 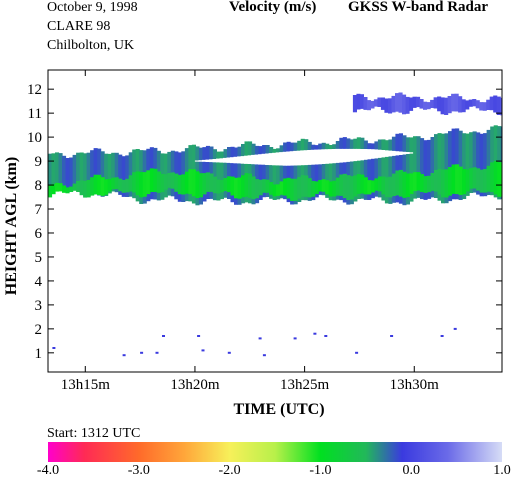 I want to click on colorbar-tick-label: -2.0, so click(x=230, y=469).